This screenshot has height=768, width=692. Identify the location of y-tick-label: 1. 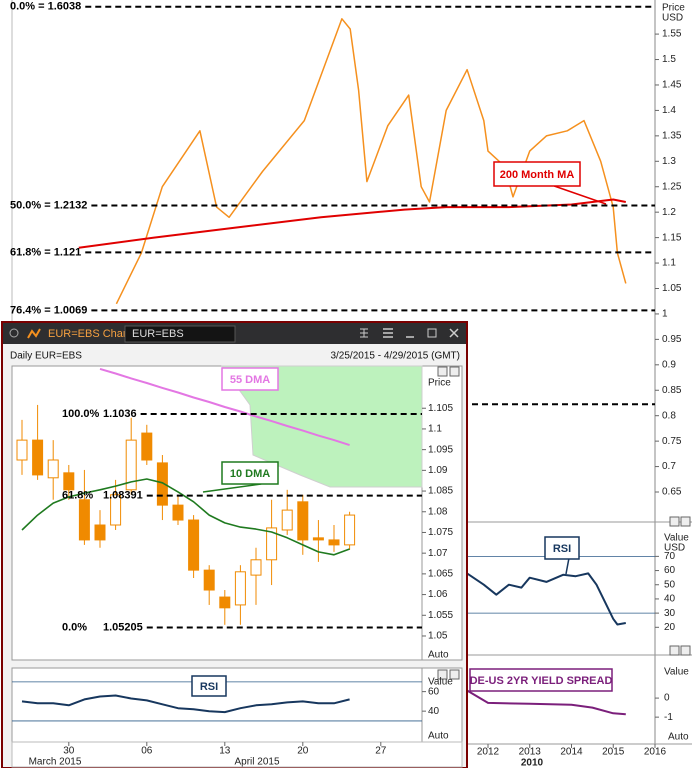
(665, 314).